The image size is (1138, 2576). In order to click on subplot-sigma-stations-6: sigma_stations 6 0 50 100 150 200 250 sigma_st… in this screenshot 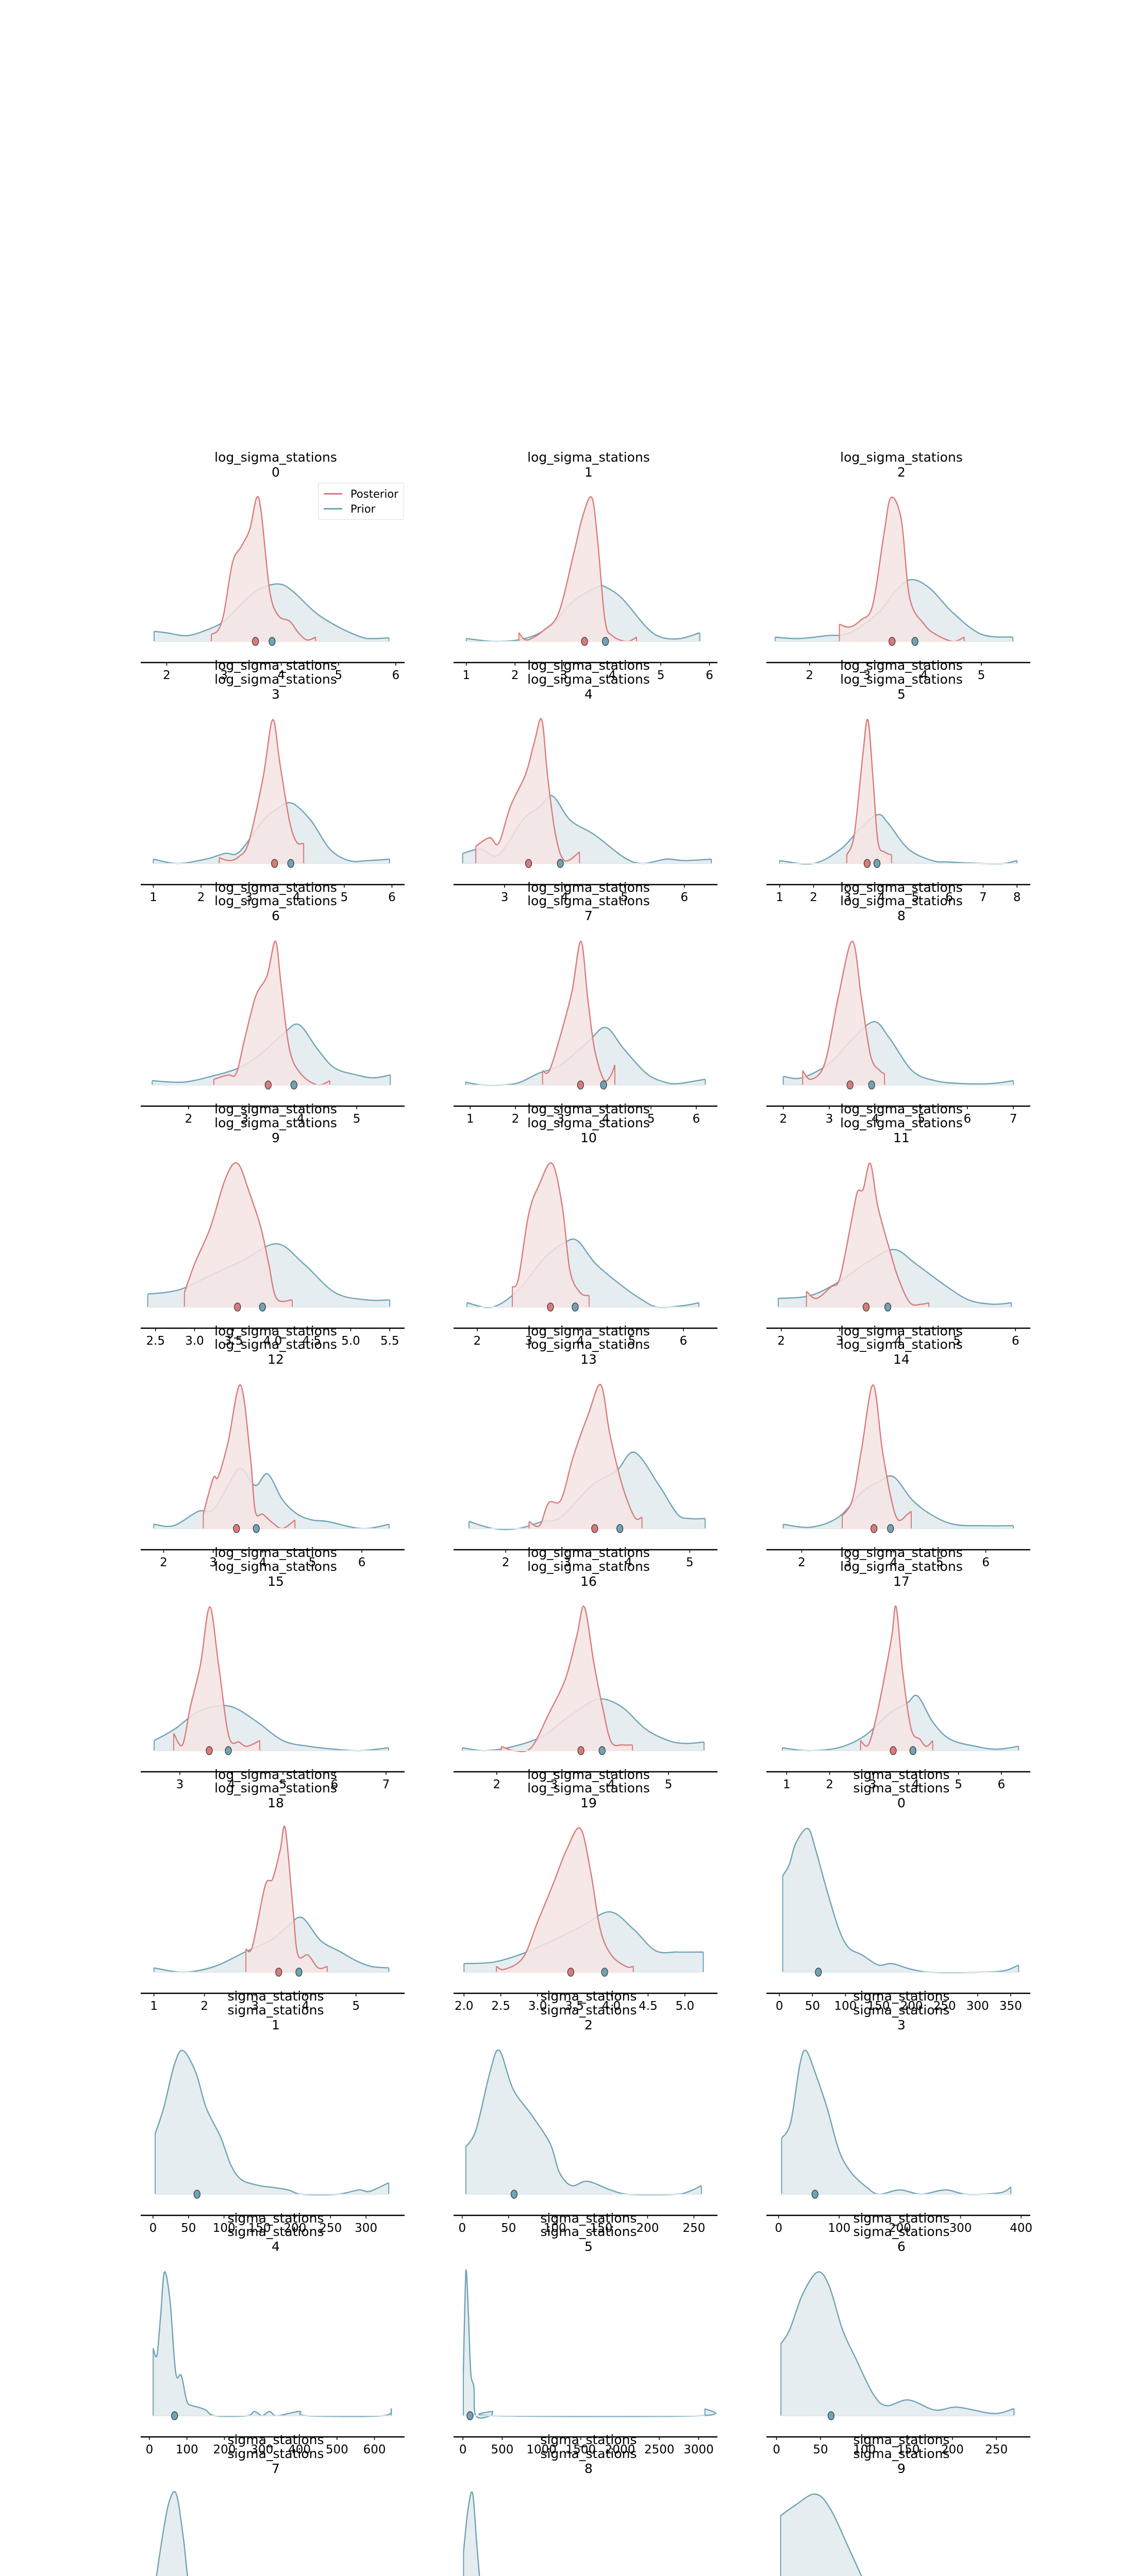, I will do `click(901, 2340)`.